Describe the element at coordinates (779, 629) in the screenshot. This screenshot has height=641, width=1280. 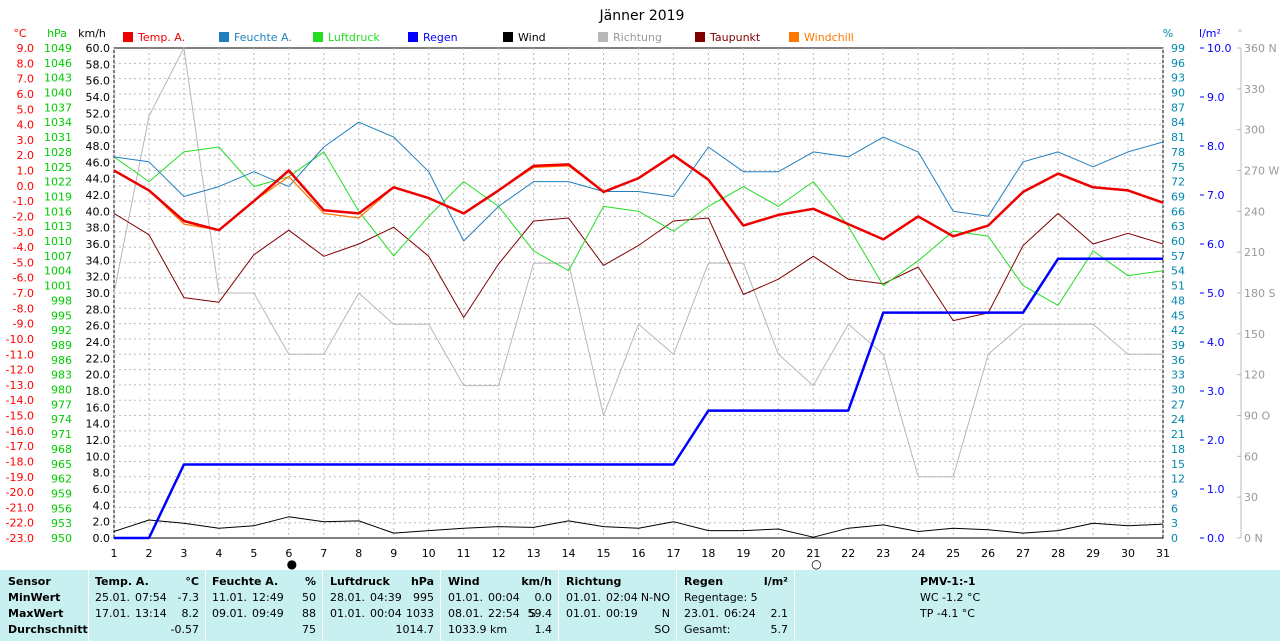
I see `rain-total: 5.7` at that location.